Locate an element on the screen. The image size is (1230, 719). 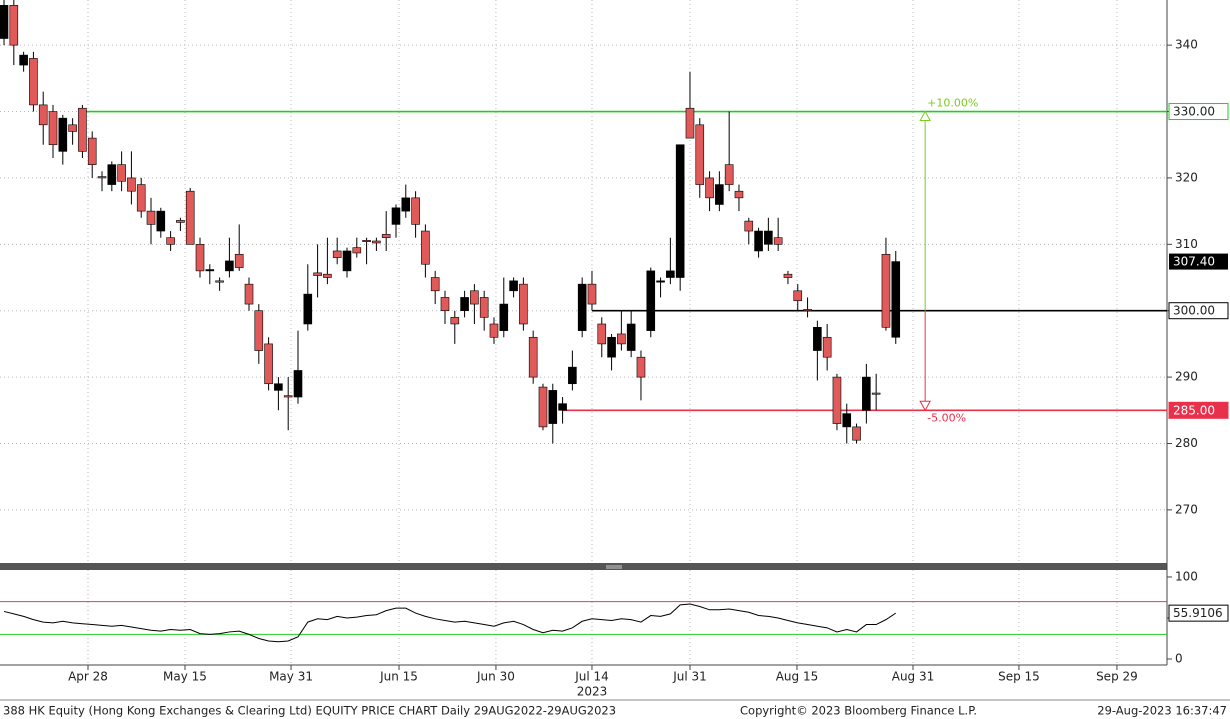
x-tick-label: May 15 is located at coordinates (185, 677).